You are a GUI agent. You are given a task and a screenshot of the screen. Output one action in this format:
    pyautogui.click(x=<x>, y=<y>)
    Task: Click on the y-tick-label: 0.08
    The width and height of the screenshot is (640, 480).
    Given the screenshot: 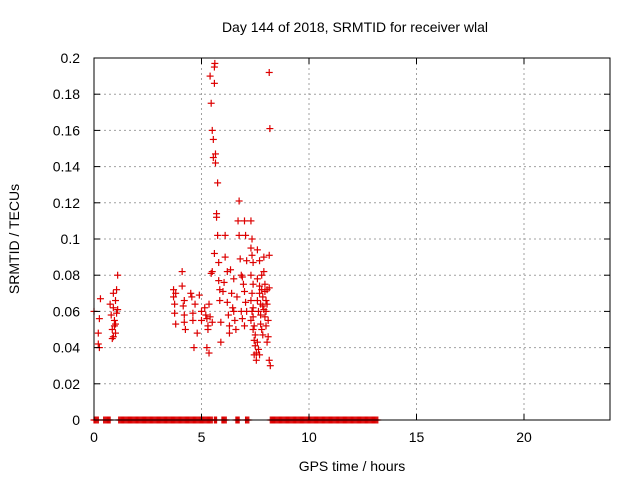 What is the action you would take?
    pyautogui.click(x=66, y=275)
    